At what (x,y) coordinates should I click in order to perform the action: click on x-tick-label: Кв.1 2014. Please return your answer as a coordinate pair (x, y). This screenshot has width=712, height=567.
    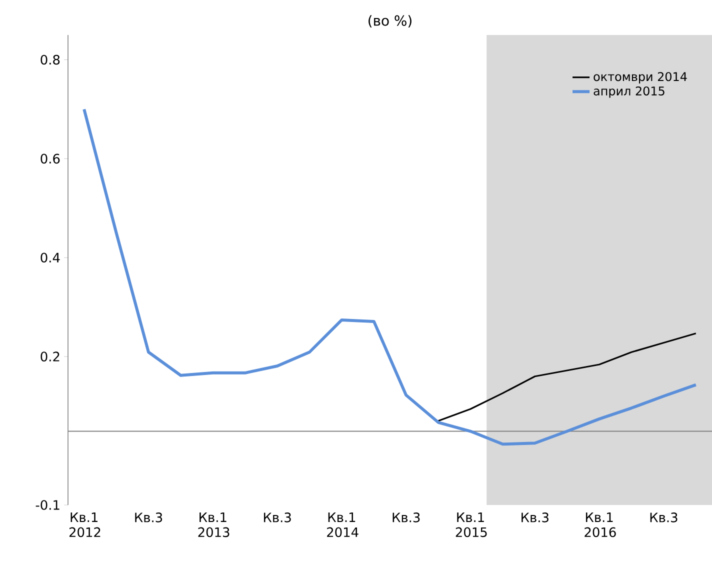
    Looking at the image, I should click on (342, 525).